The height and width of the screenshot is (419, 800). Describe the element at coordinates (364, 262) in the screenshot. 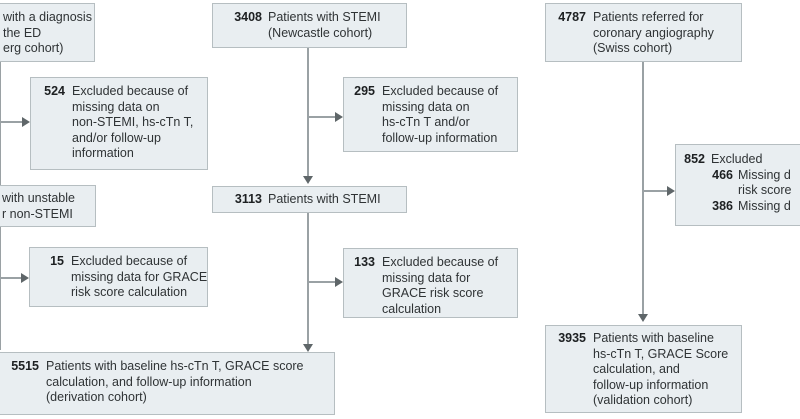

I see `patient-count: 133` at that location.